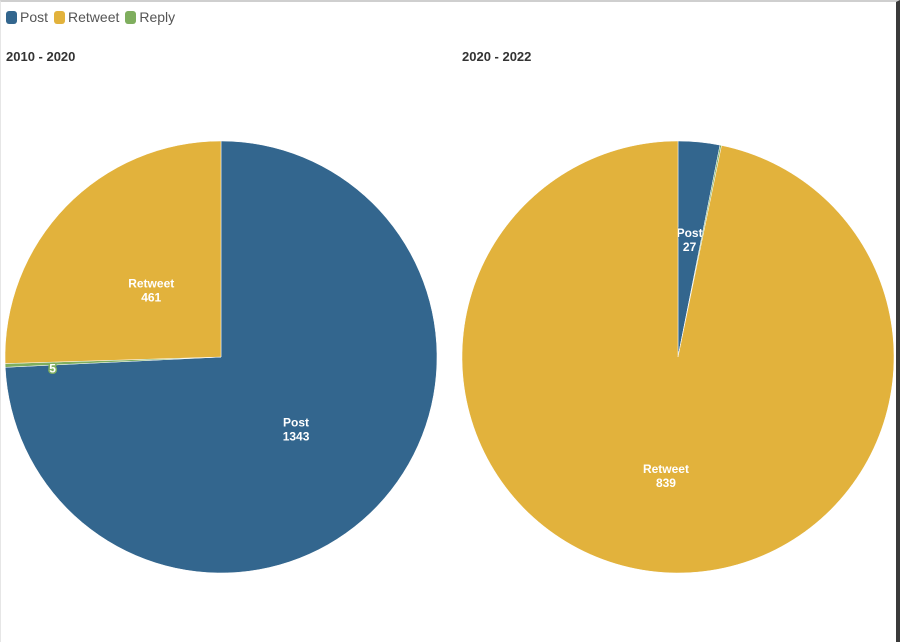  I want to click on chart-title-2020-2022: 2020 - 2022, so click(497, 56).